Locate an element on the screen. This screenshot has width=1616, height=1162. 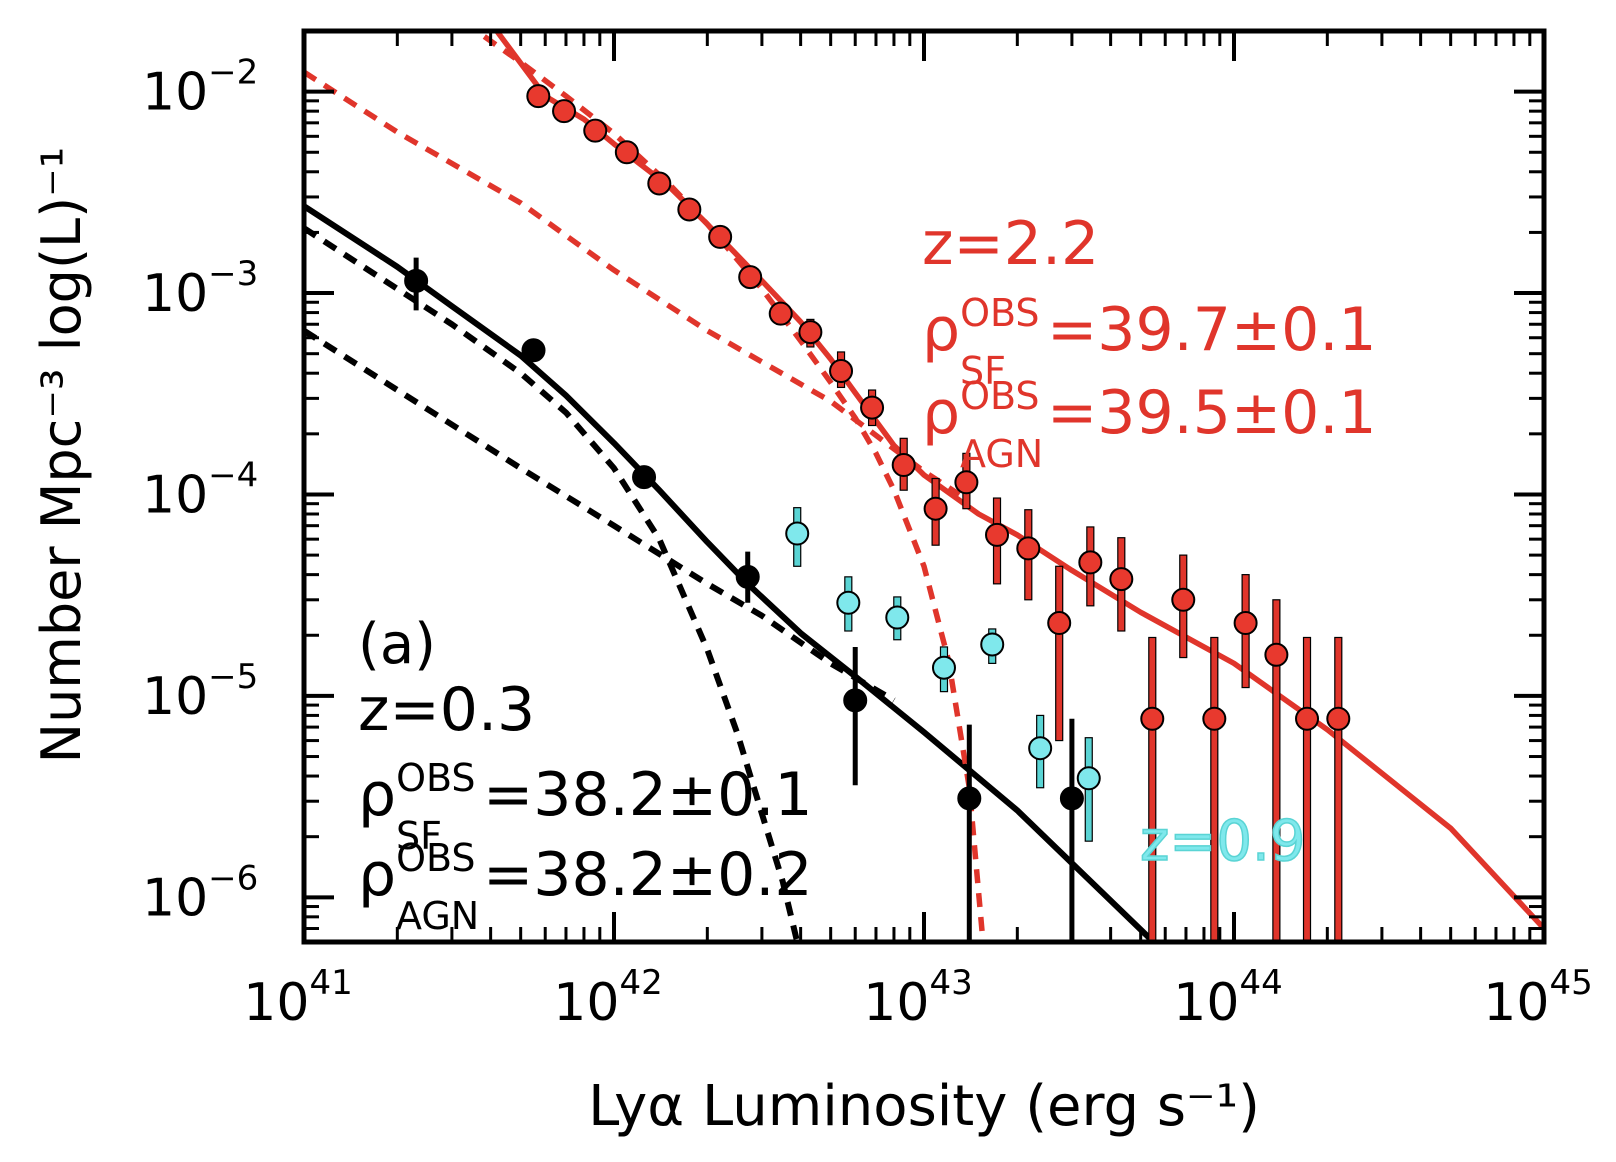
y-tick-label-2: 10⁻⁴ is located at coordinates (200, 490).